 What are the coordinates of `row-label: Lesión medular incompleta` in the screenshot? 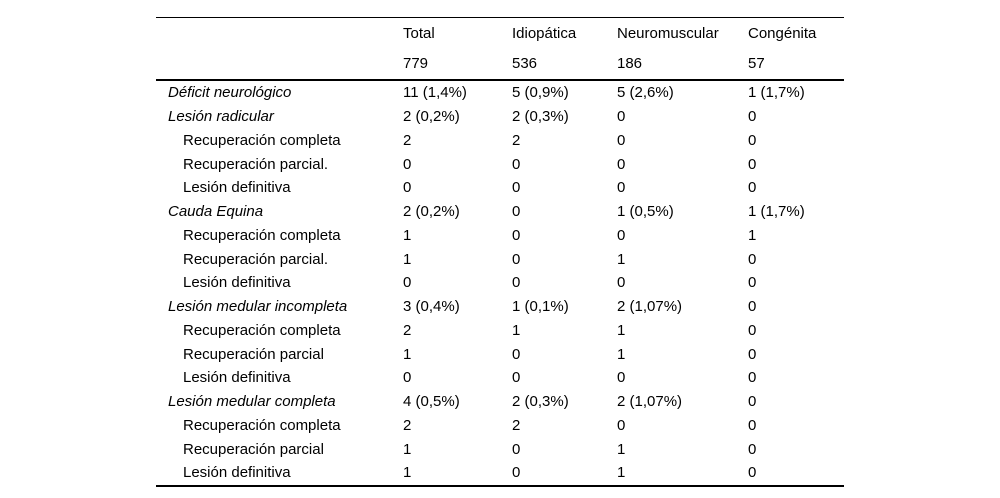 It's located at (258, 307).